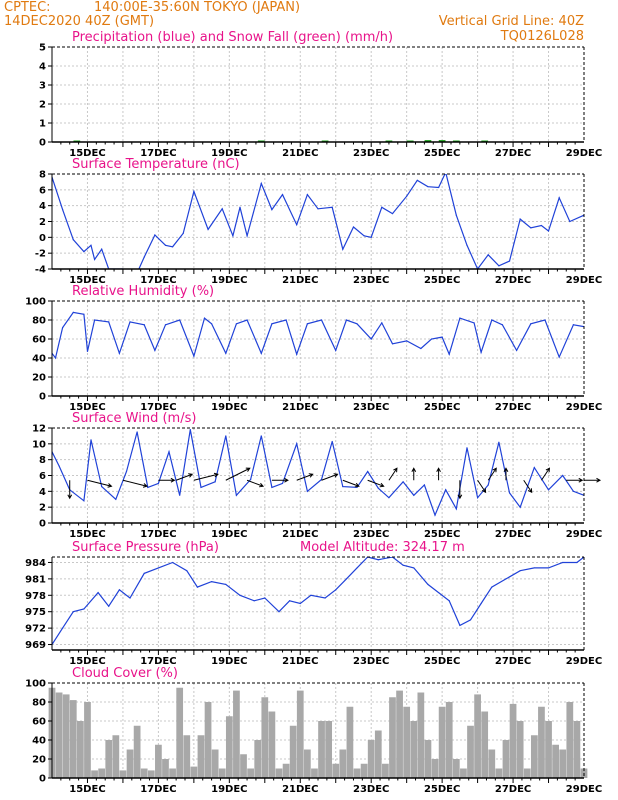 This screenshot has height=800, width=618. What do you see at coordinates (371, 153) in the screenshot?
I see `x-tick-label: 23DEC` at bounding box center [371, 153].